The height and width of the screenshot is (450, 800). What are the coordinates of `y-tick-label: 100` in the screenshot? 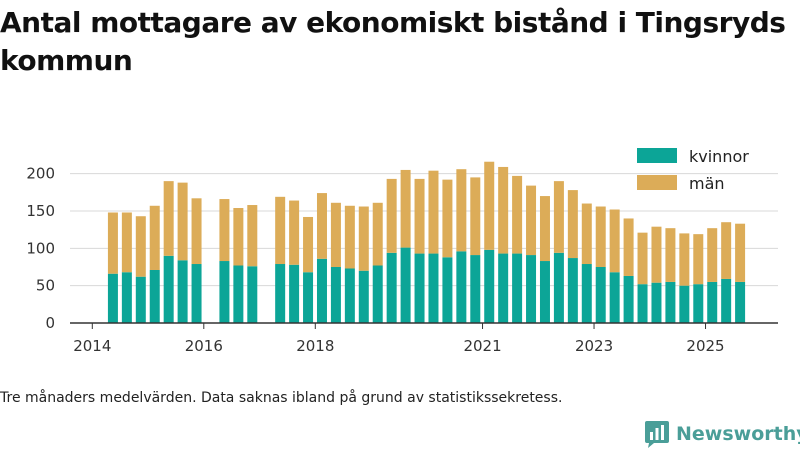 It's located at (40, 248).